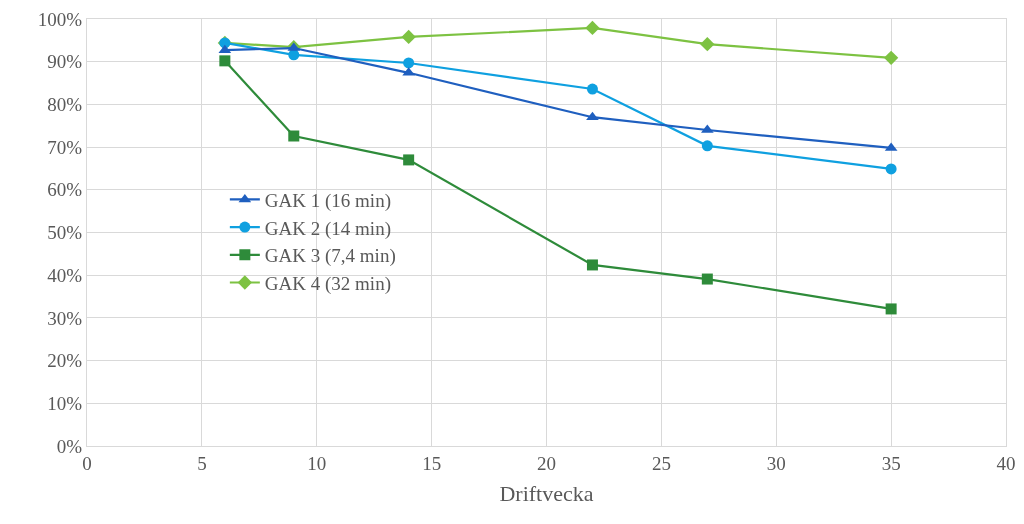 The image size is (1024, 524). I want to click on y-tick-label: 70%, so click(65, 147).